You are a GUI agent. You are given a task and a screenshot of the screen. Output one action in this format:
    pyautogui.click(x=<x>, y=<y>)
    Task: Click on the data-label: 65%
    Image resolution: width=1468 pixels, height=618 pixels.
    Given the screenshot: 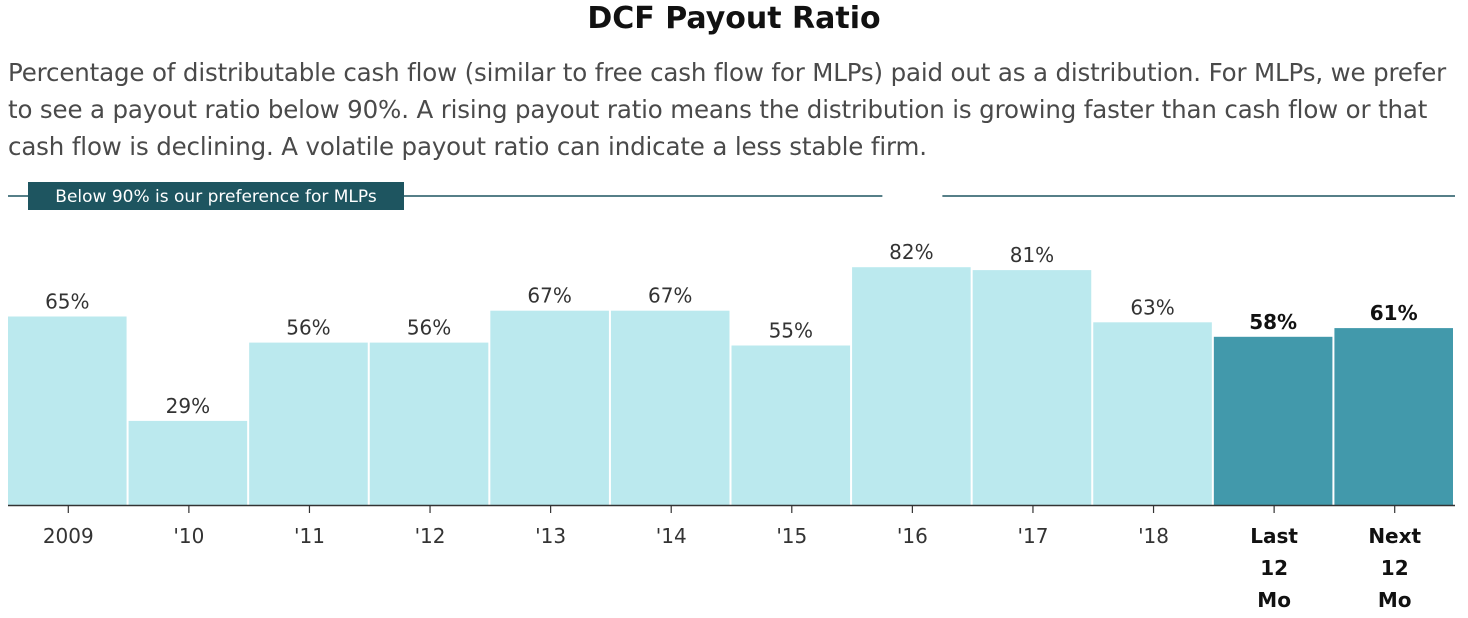 What is the action you would take?
    pyautogui.click(x=67, y=302)
    